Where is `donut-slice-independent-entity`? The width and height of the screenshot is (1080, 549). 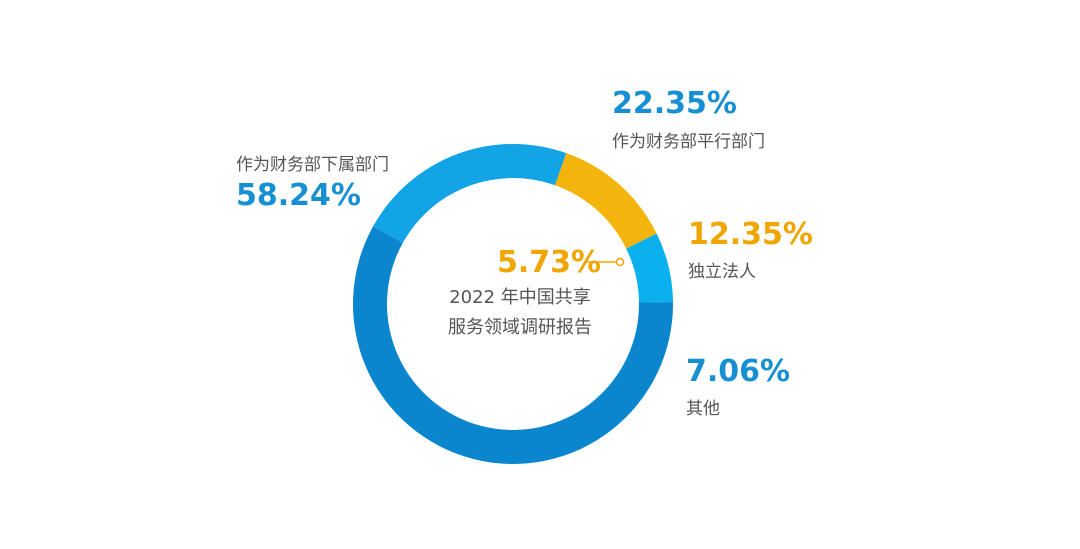
donut-slice-independent-entity is located at coordinates (605, 201).